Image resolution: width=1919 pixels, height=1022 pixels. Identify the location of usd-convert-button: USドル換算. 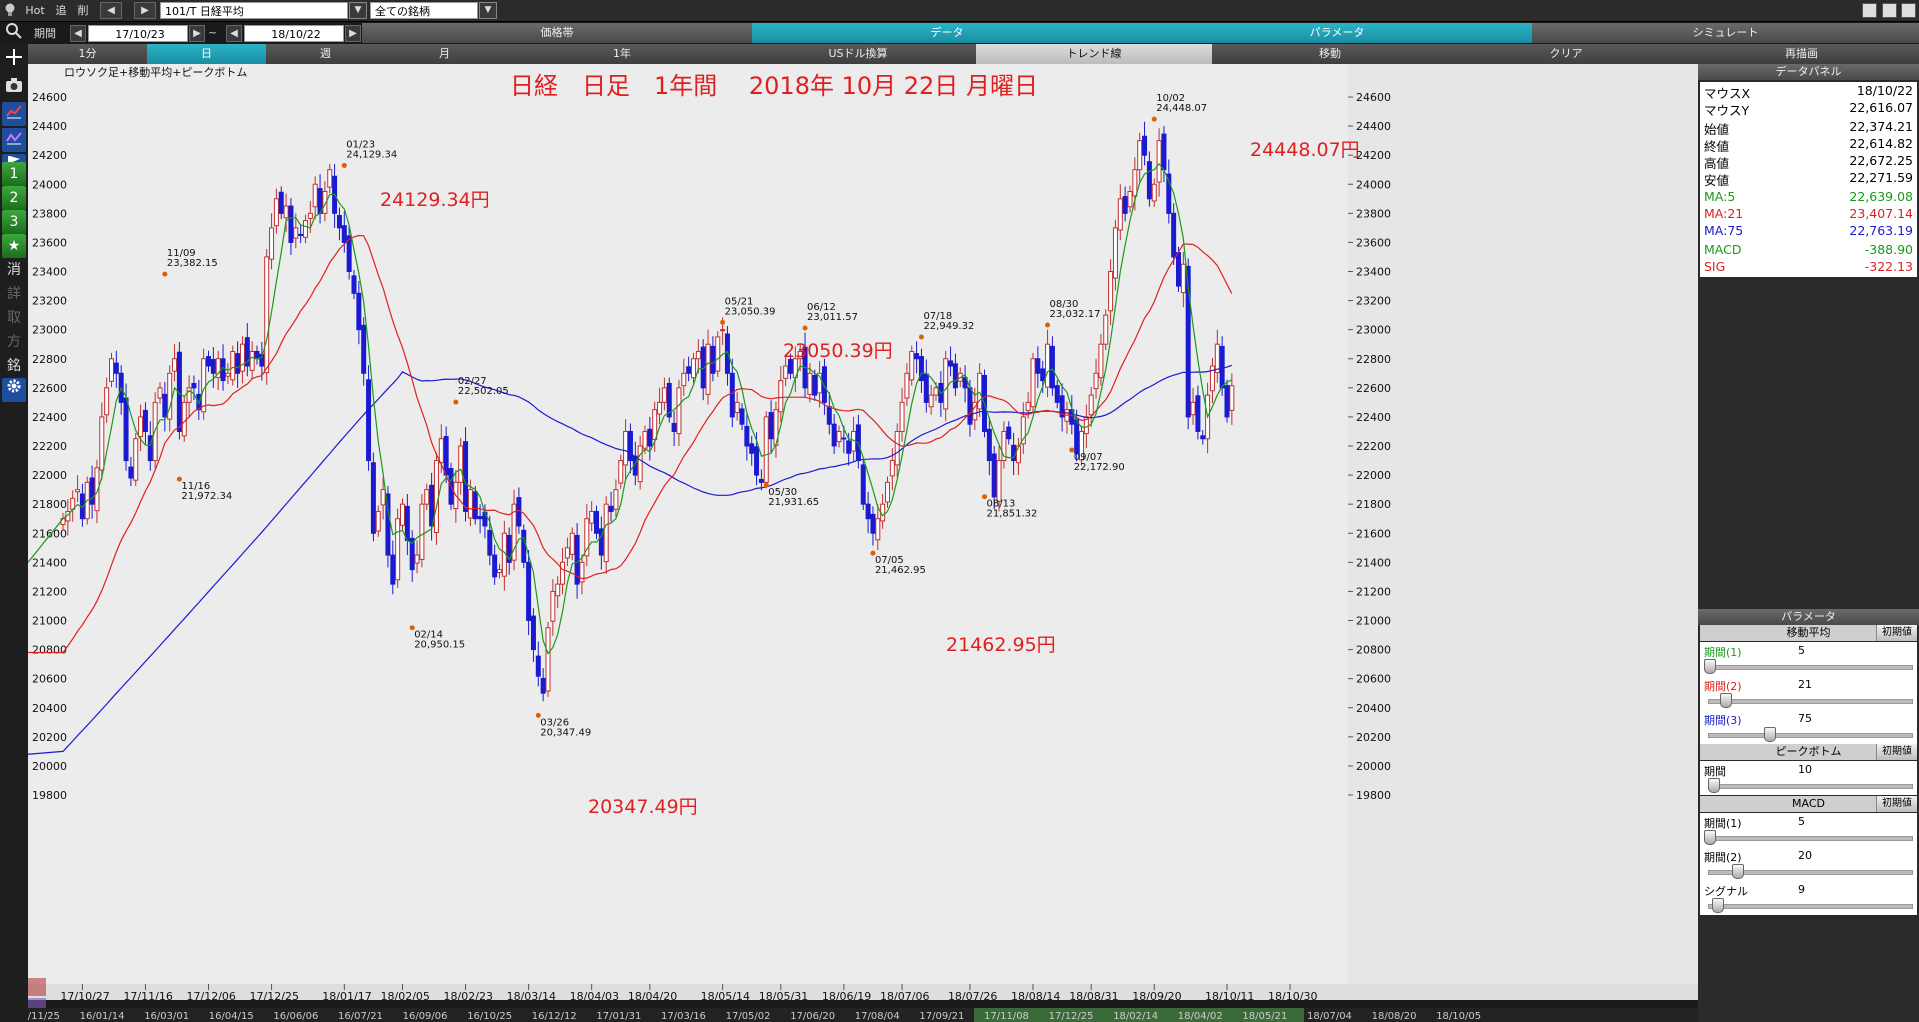
(858, 54).